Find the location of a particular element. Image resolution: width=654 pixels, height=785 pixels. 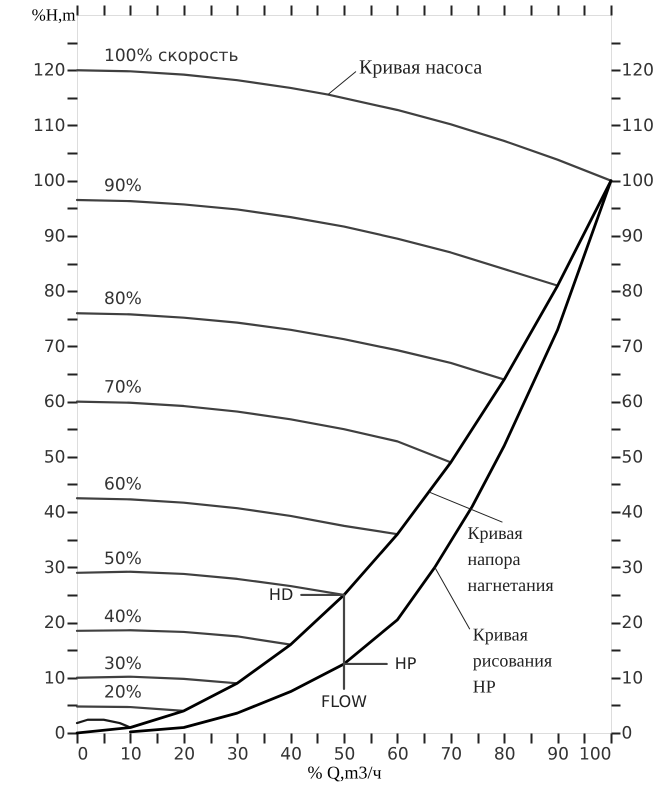

y-tick-label: 90 is located at coordinates (55, 236).